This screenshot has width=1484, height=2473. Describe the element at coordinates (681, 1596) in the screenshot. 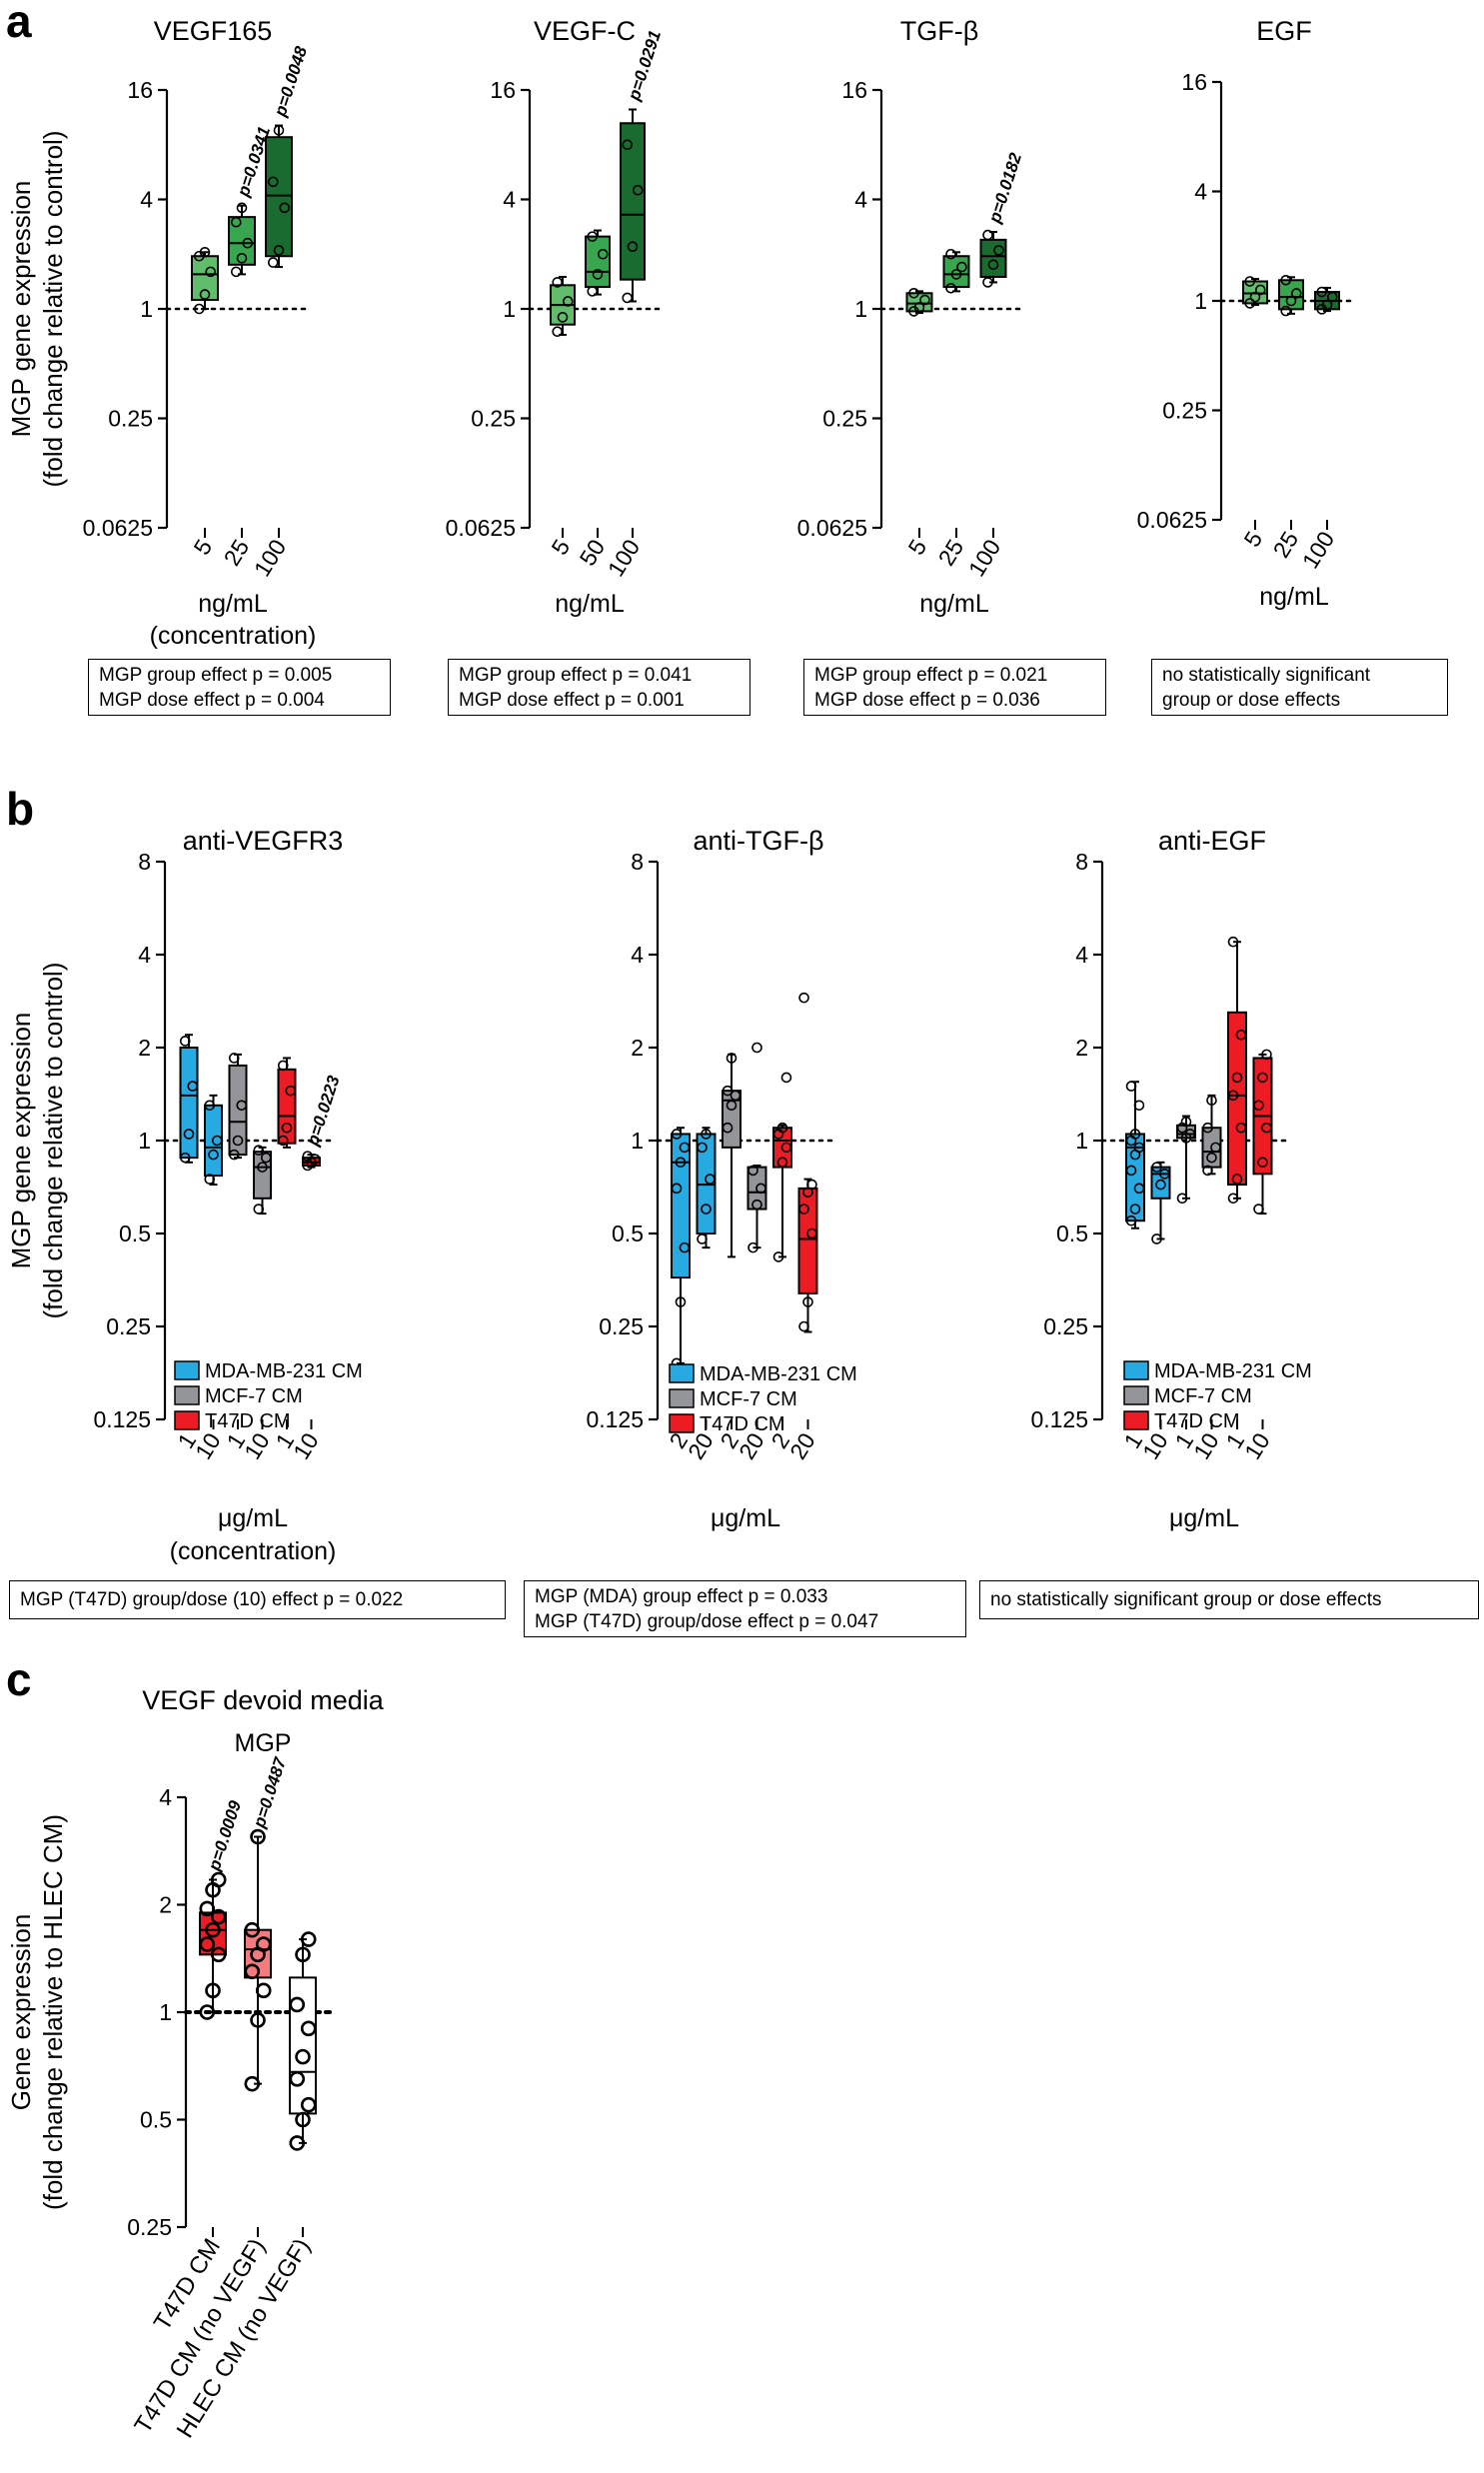

I see `stat-line: MGP (MDA) group effect p = 0.033` at that location.